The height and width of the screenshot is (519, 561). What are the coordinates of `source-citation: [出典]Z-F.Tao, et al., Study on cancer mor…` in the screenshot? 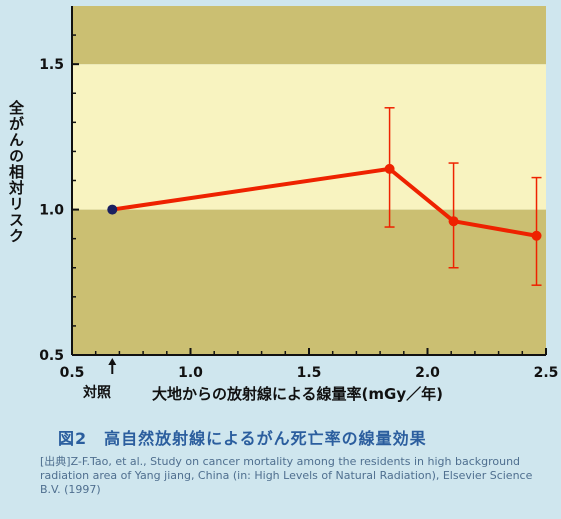 It's located at (286, 475).